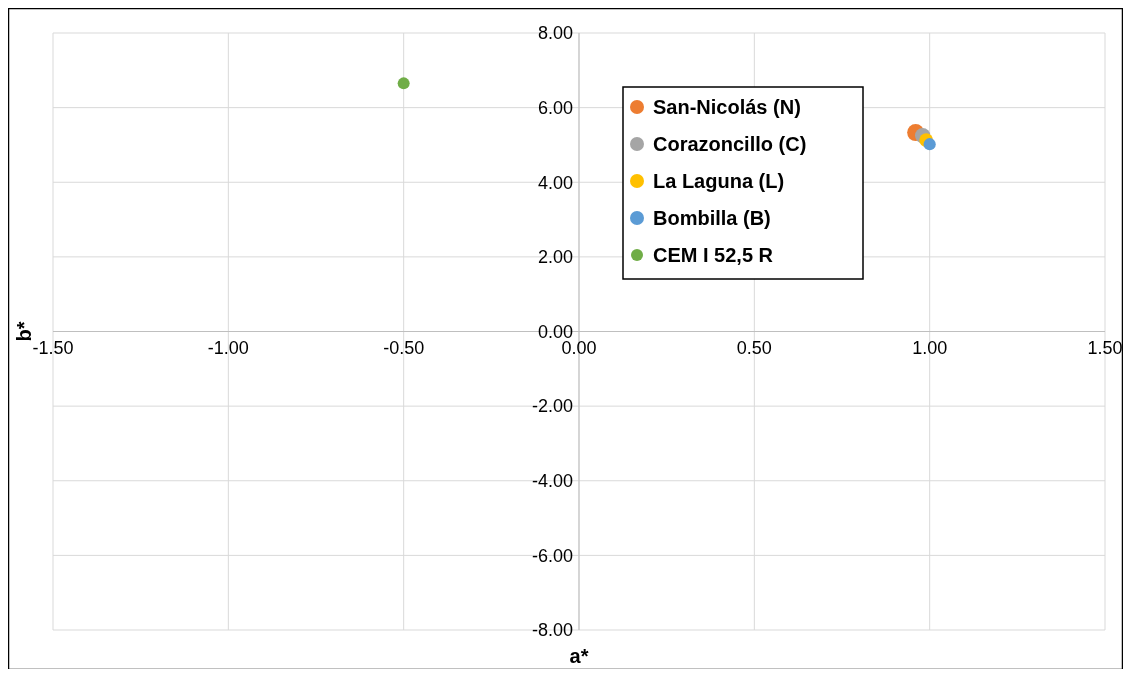  Describe the element at coordinates (552, 555) in the screenshot. I see `y-tick-label: -6.00` at that location.